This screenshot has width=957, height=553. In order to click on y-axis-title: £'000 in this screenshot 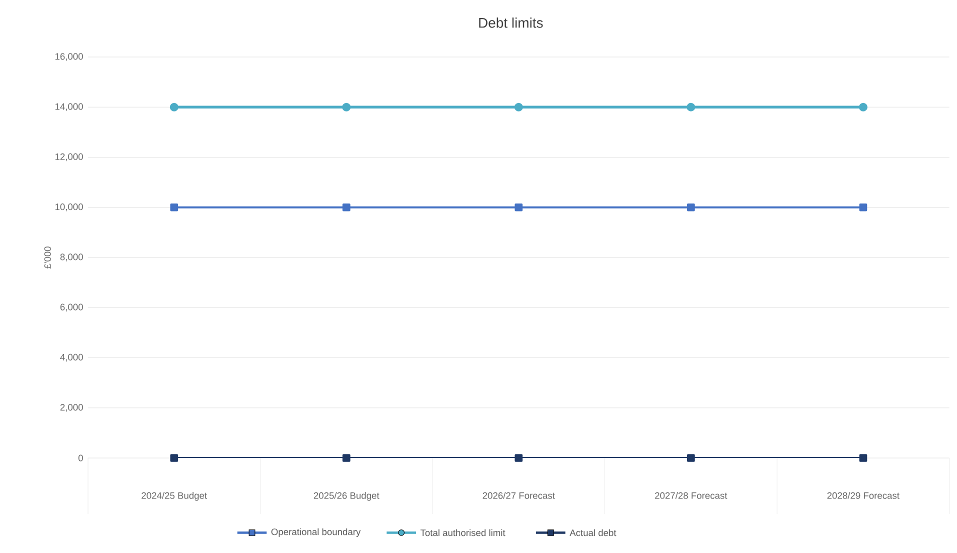, I will do `click(47, 257)`.